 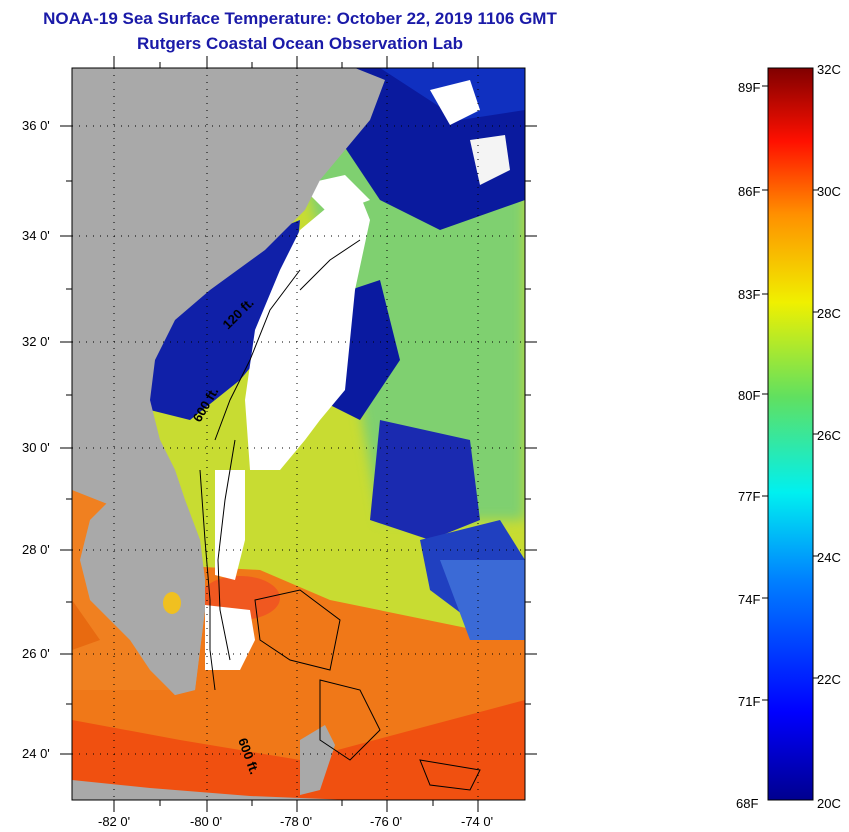 What do you see at coordinates (749, 294) in the screenshot?
I see `colorbar-f-83: 83F` at bounding box center [749, 294].